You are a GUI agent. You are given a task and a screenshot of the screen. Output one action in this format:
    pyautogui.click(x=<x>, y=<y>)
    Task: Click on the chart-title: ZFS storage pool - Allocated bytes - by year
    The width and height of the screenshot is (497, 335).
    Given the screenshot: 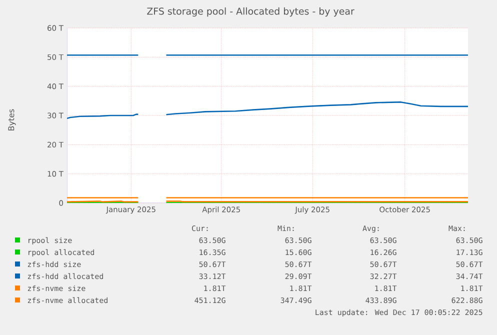 What is the action you would take?
    pyautogui.click(x=250, y=12)
    